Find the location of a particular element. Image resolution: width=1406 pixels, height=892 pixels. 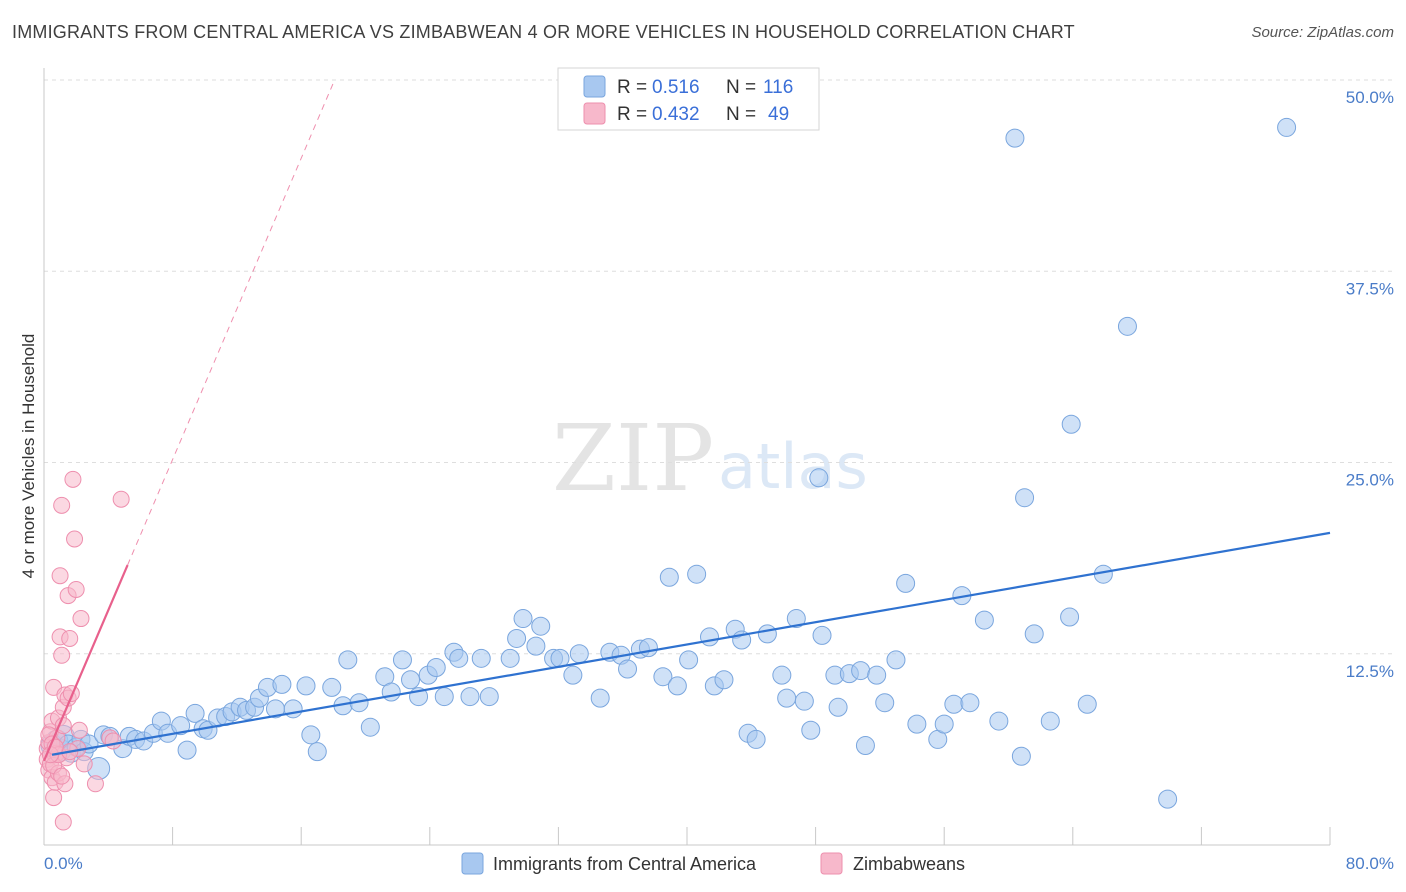

x-axis-ticks is located at coordinates (751, 836).